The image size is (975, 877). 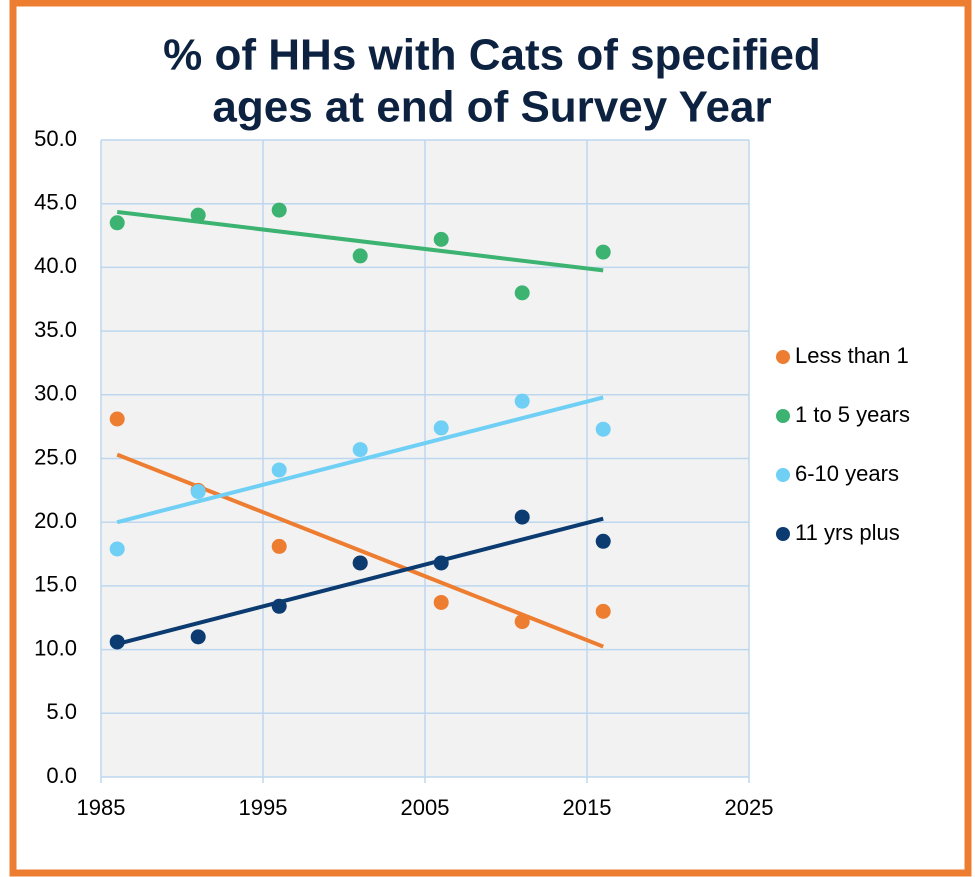 I want to click on legend-label: 6-10 years, so click(x=847, y=473).